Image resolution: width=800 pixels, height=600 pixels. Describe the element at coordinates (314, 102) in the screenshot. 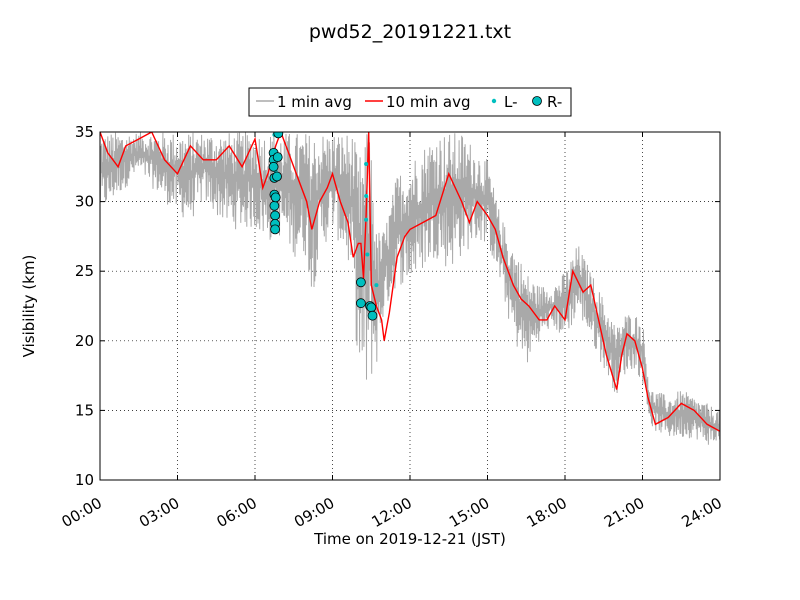

I see `legend-label-1min: 1 min avg` at that location.